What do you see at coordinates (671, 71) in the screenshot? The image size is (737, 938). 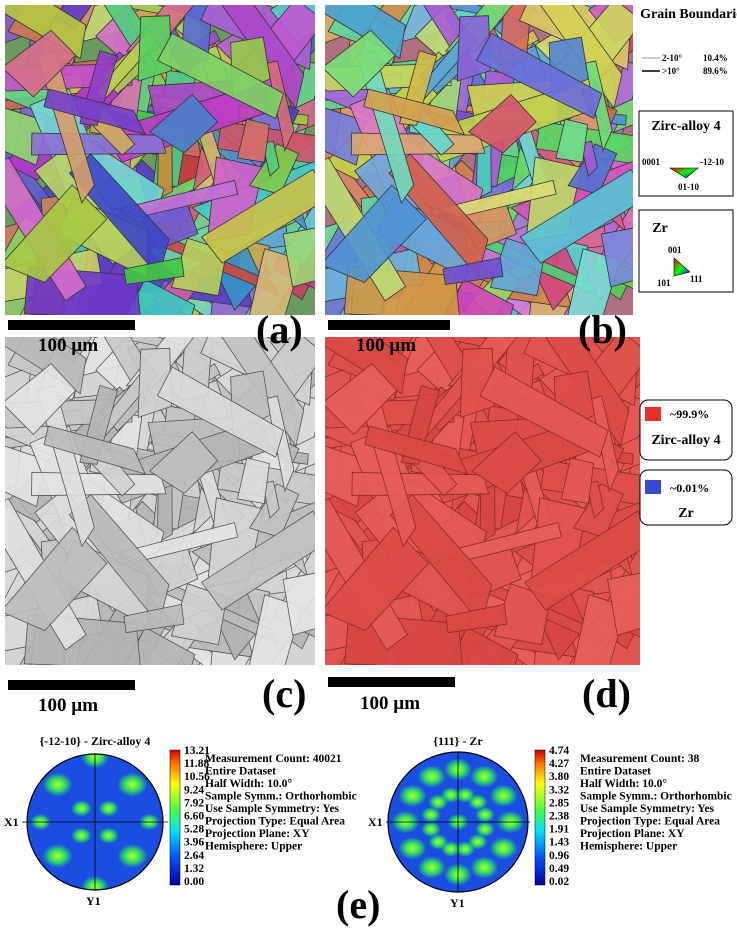 I see `boundary-label: >10°` at bounding box center [671, 71].